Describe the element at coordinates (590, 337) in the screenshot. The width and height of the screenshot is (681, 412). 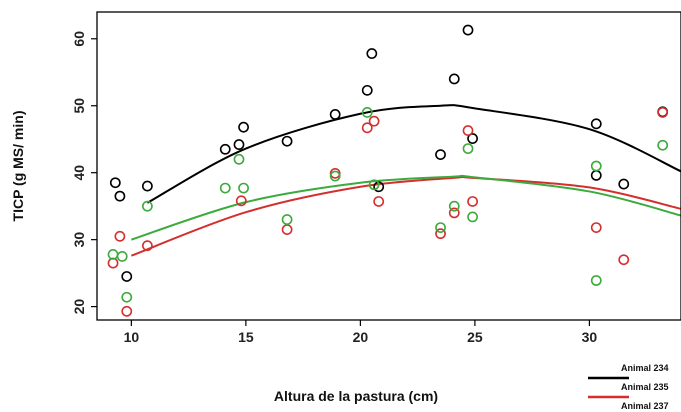
I see `x-tick-label: 30` at that location.